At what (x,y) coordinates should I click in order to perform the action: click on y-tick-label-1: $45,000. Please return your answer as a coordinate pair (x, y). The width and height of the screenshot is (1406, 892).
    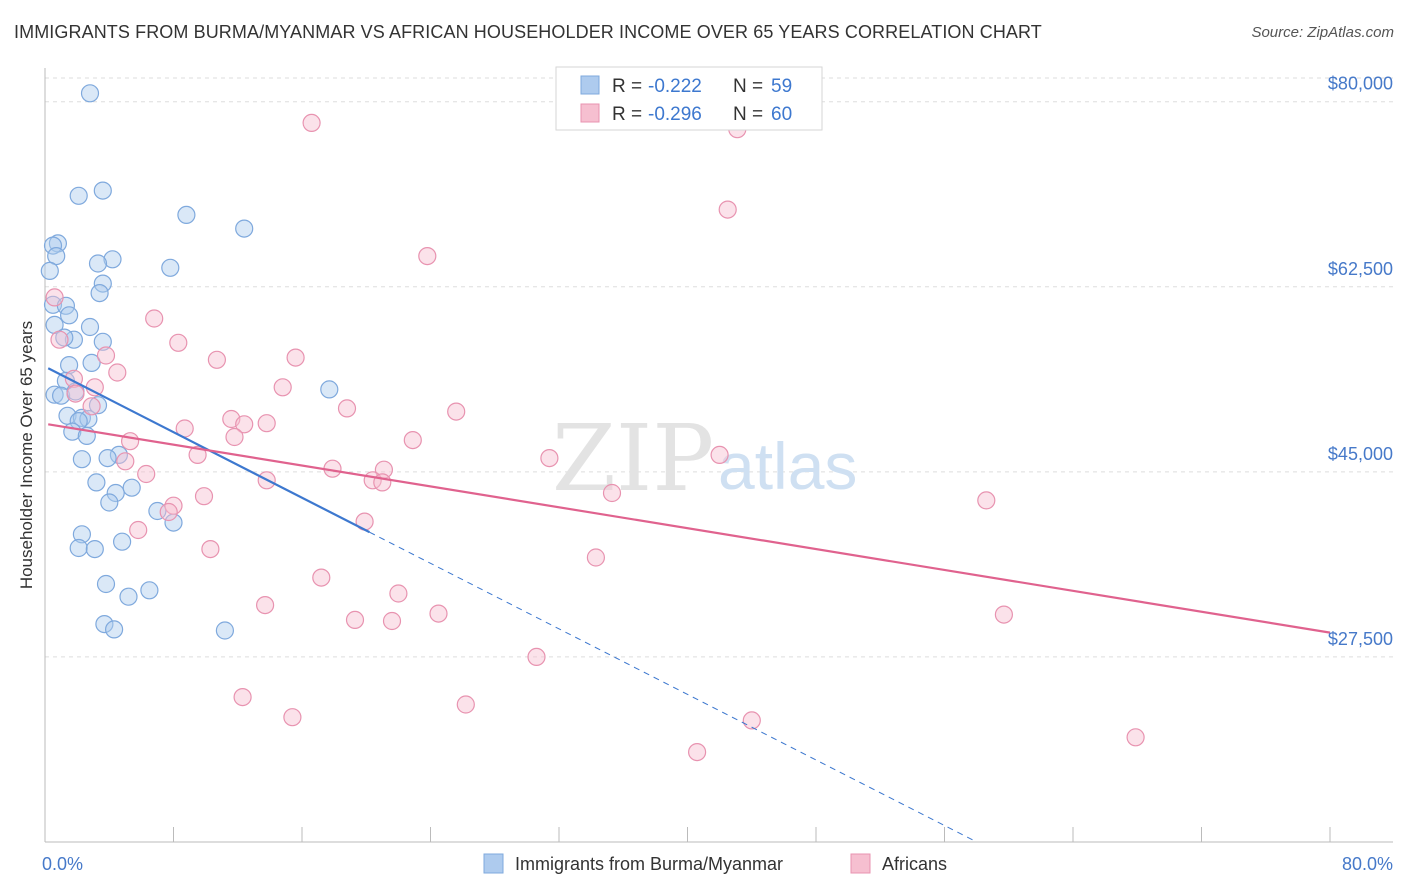
    Looking at the image, I should click on (1360, 454).